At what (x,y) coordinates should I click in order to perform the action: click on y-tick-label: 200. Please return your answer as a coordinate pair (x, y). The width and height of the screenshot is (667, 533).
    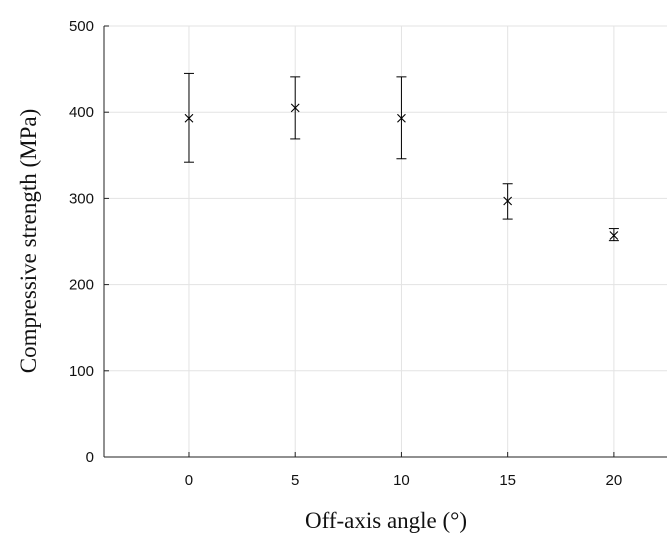
    Looking at the image, I should click on (81, 285).